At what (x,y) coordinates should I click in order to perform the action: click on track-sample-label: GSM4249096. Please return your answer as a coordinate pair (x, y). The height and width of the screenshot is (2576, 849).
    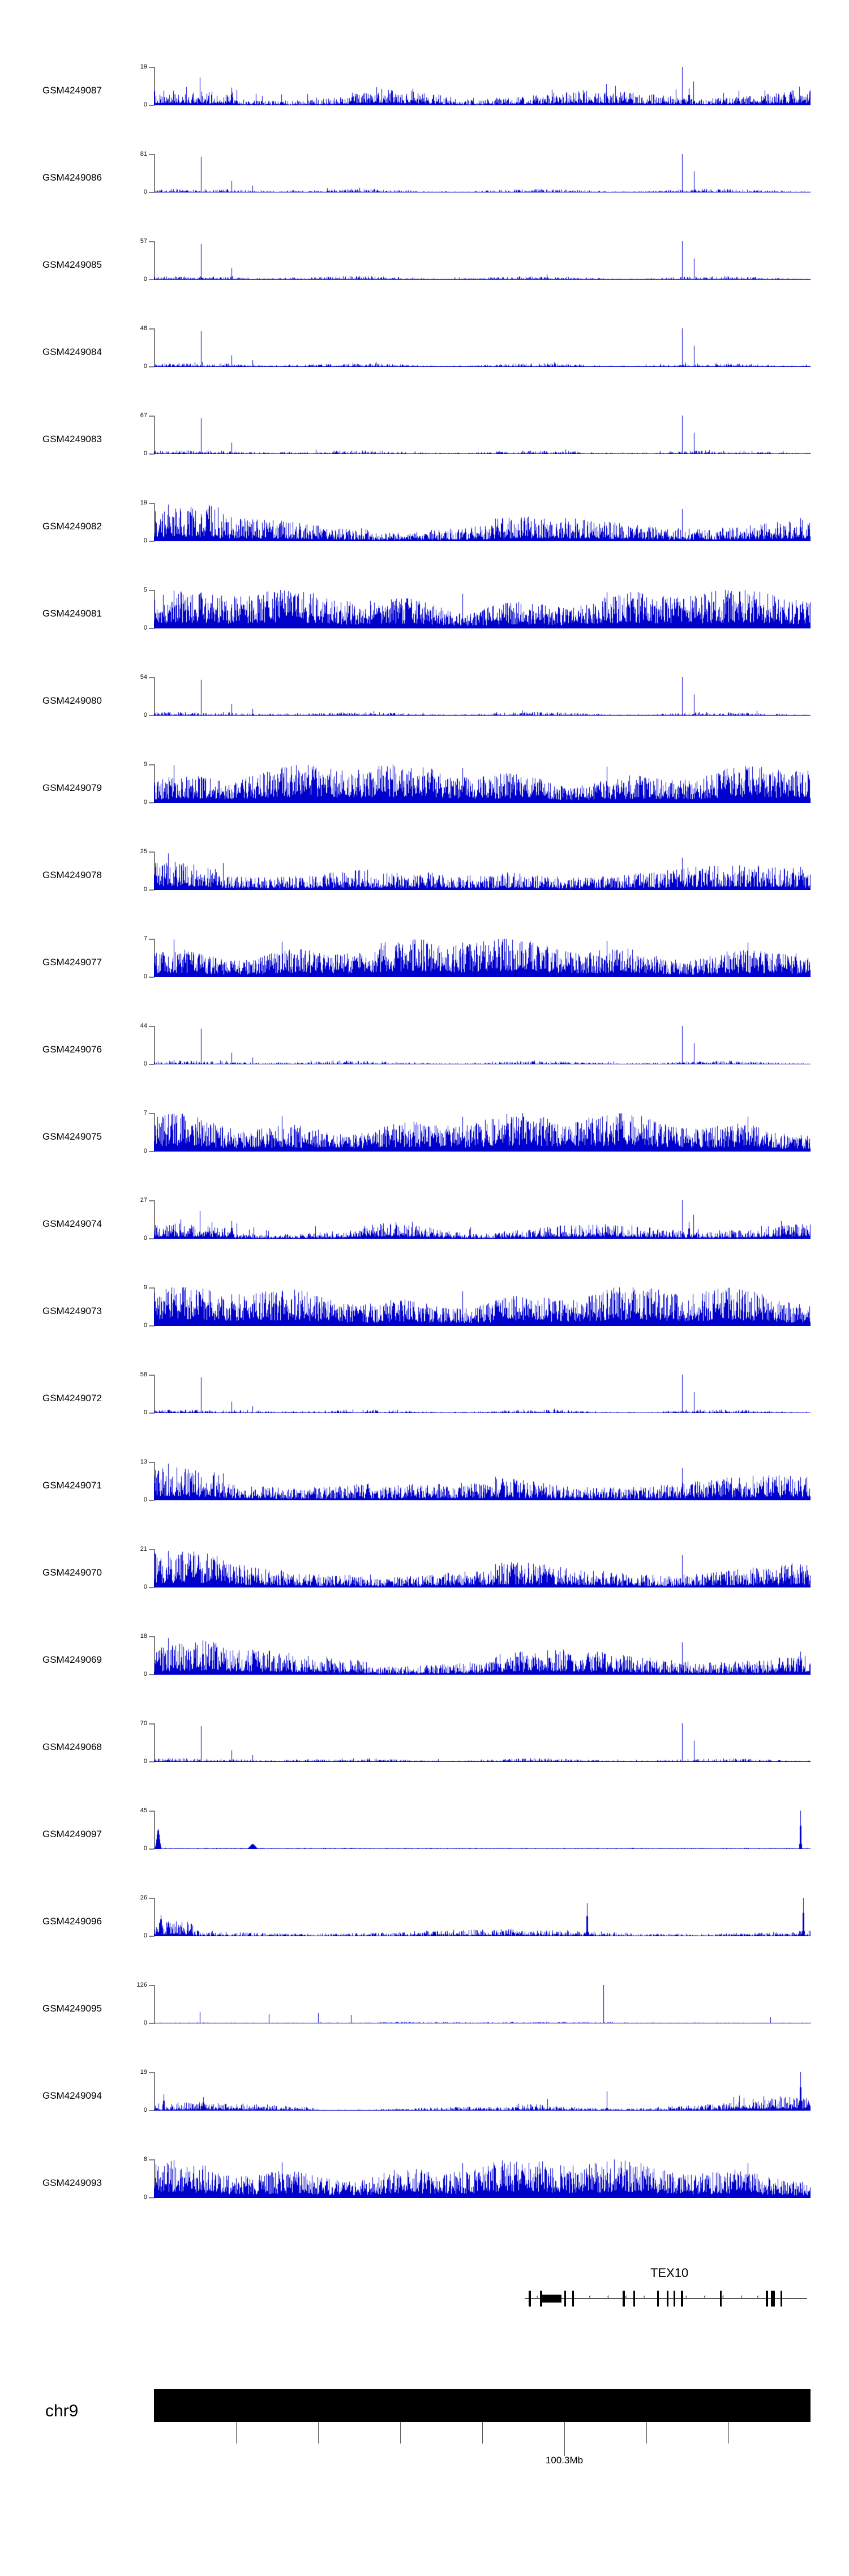
    Looking at the image, I should click on (72, 1921).